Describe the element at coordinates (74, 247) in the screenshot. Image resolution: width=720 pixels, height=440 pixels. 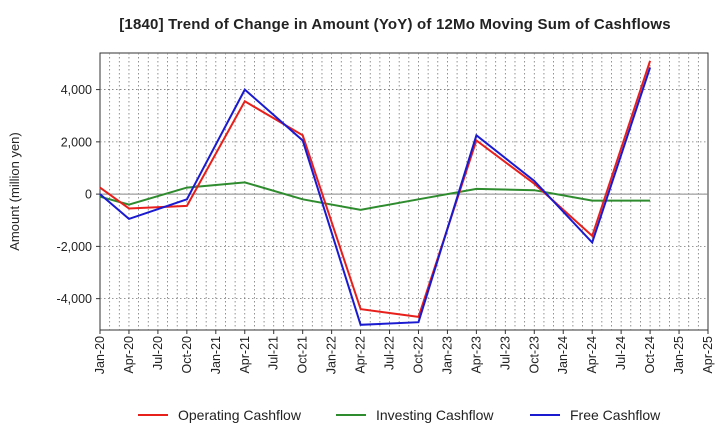
I see `y-tick-label: -2,000` at that location.